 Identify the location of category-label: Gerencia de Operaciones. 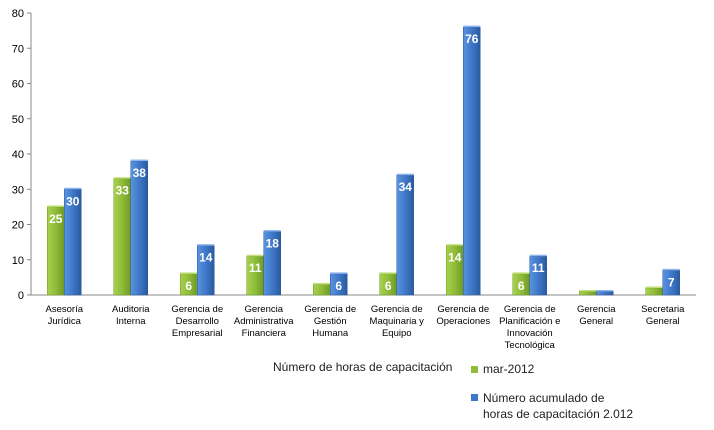
(463, 315).